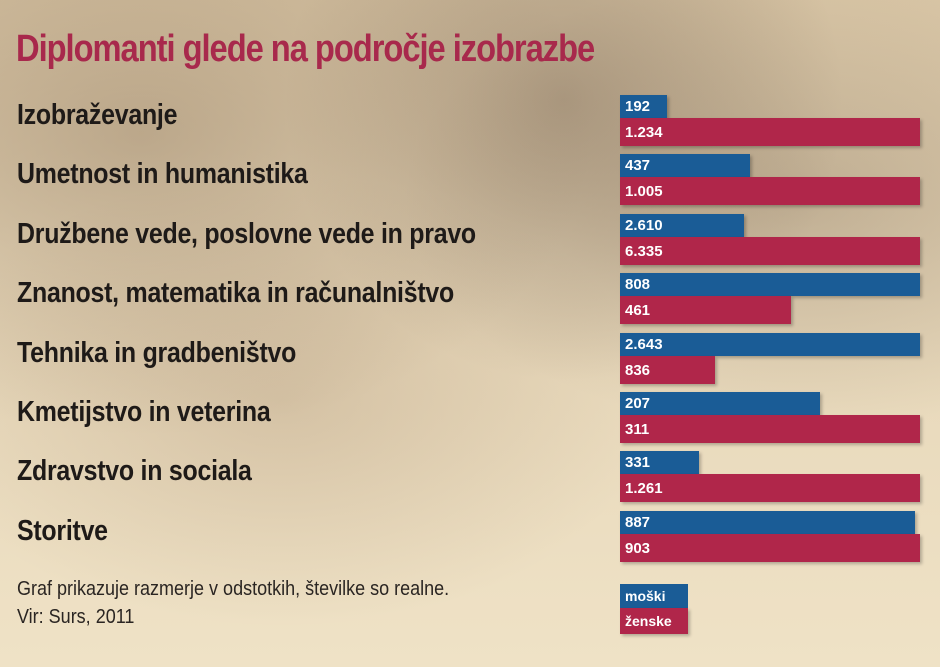 This screenshot has width=940, height=667. Describe the element at coordinates (770, 488) in the screenshot. I see `bar-zenske: 1.261` at that location.